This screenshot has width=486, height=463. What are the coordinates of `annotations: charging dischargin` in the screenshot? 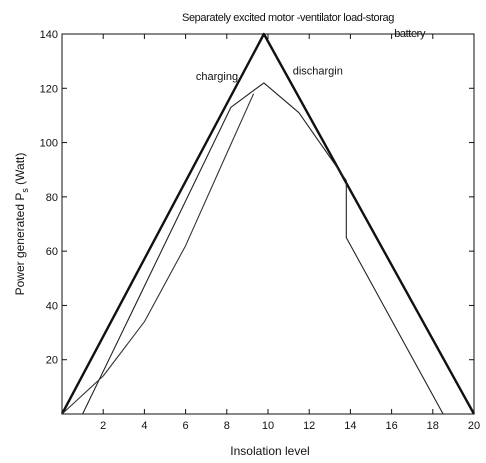 It's located at (269, 74).